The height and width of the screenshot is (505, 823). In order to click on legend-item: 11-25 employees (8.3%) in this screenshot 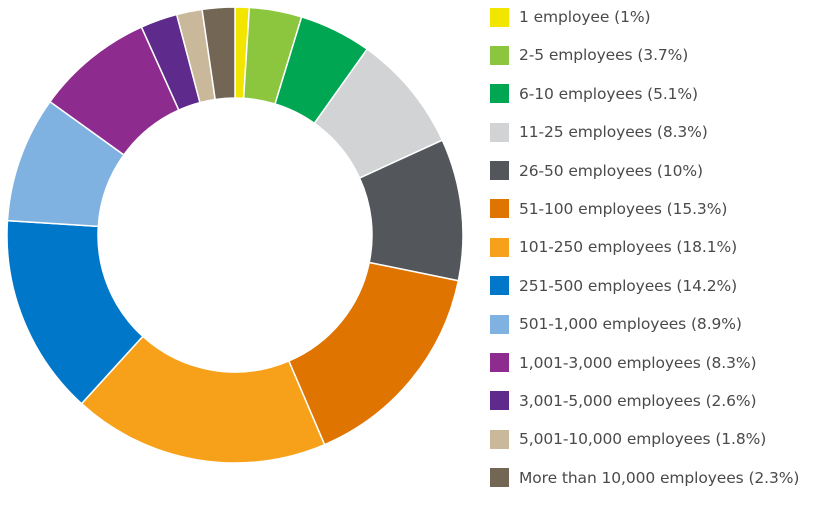, I will do `click(644, 132)`.